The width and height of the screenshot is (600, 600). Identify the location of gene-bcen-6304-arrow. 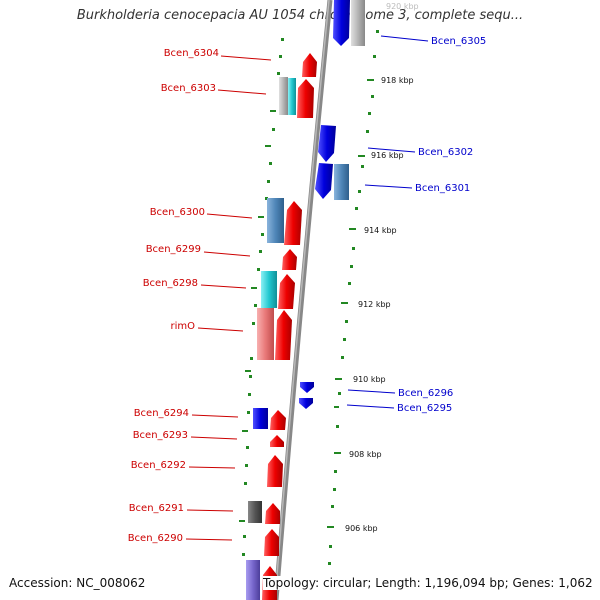
(309, 65).